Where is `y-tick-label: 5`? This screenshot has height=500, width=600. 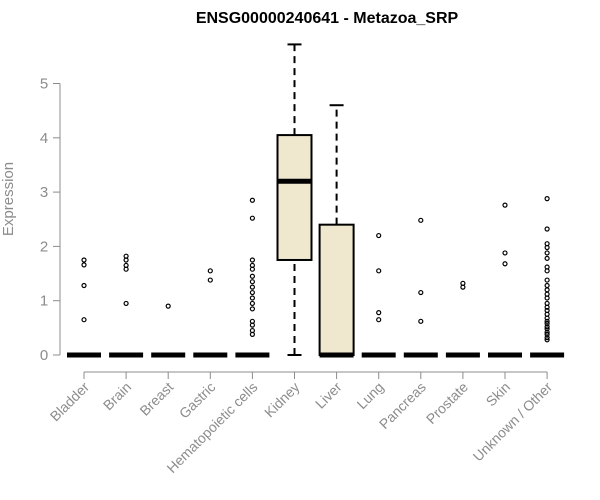 y-tick-label: 5 is located at coordinates (44, 84).